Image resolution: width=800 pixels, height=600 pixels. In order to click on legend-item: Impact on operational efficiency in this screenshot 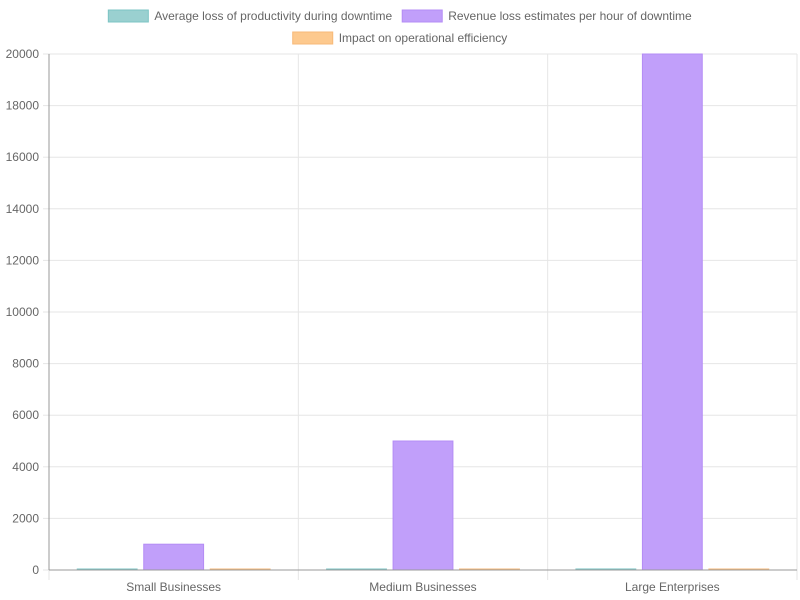, I will do `click(400, 38)`.